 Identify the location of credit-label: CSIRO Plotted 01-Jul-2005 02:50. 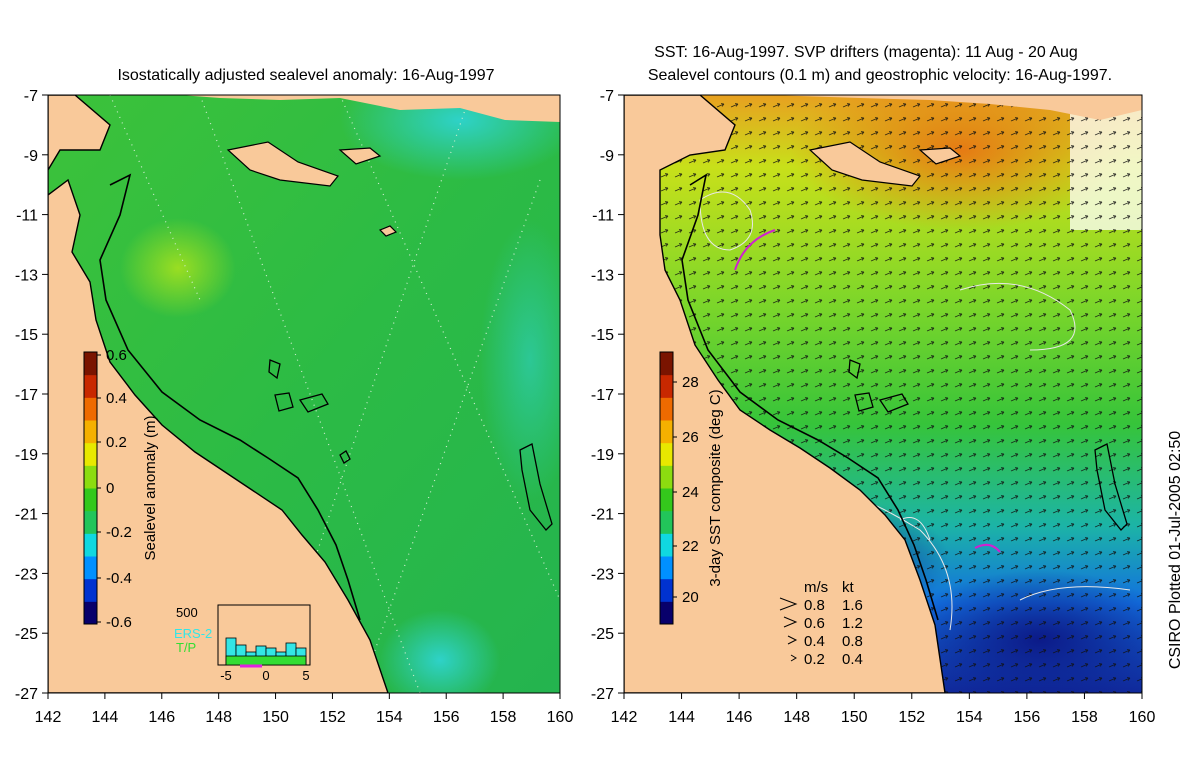
(1175, 550).